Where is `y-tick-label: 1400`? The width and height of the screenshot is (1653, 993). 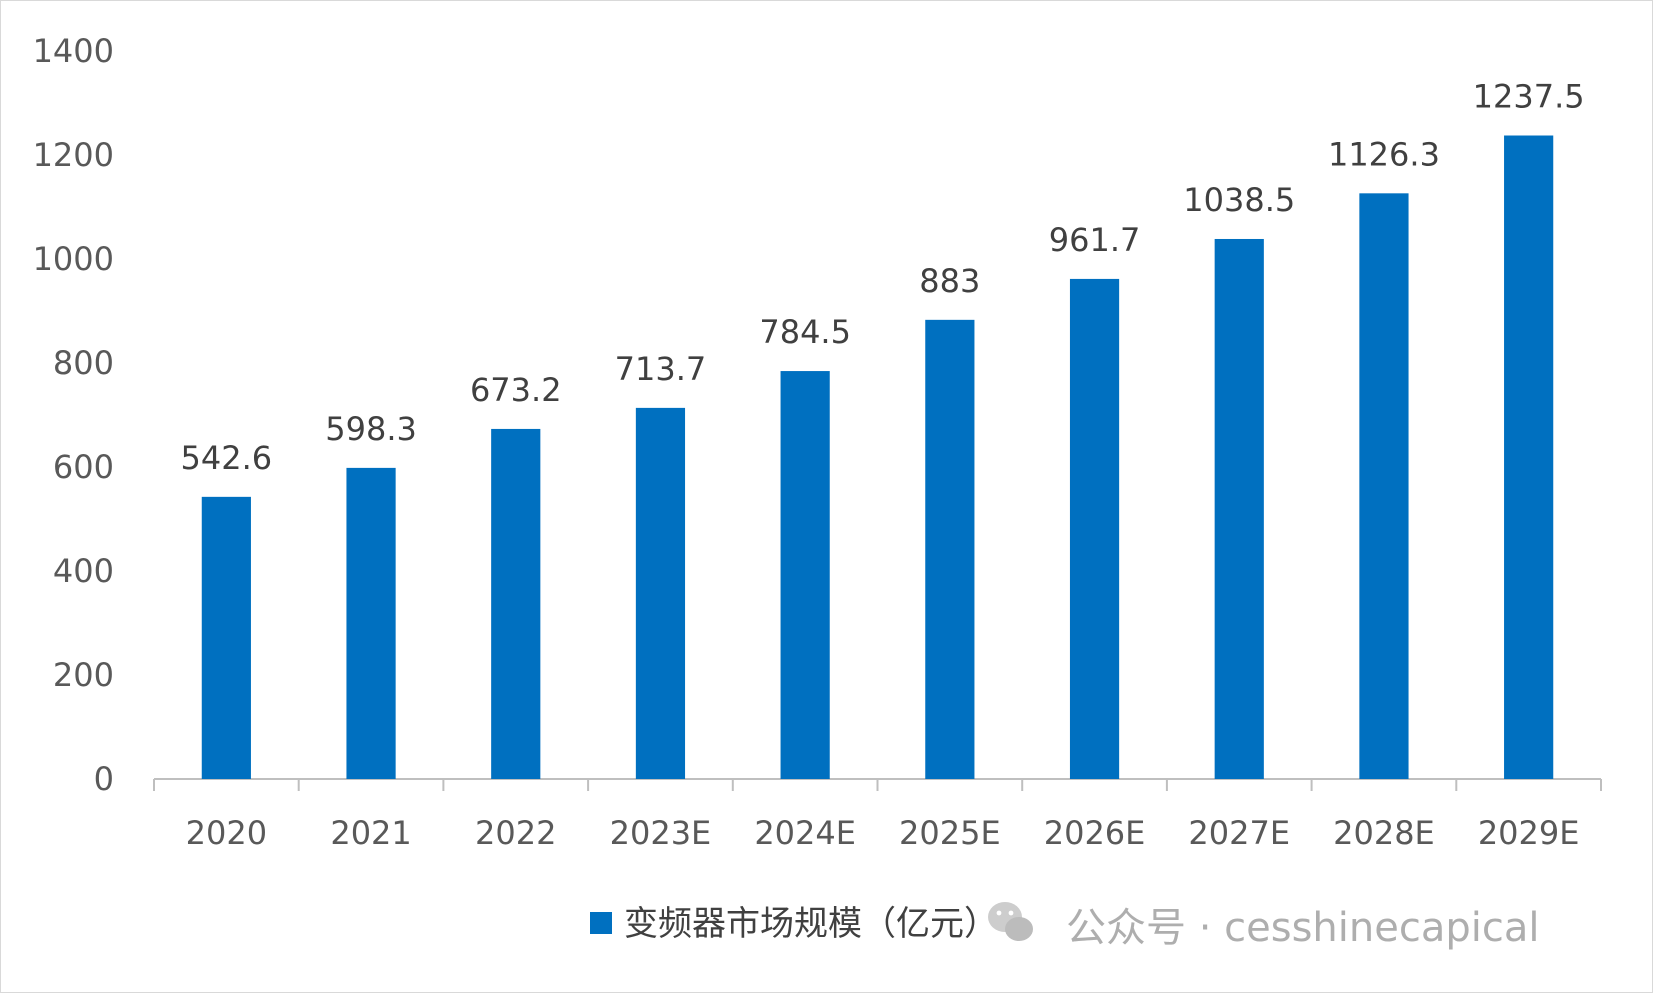 y-tick-label: 1400 is located at coordinates (73, 51).